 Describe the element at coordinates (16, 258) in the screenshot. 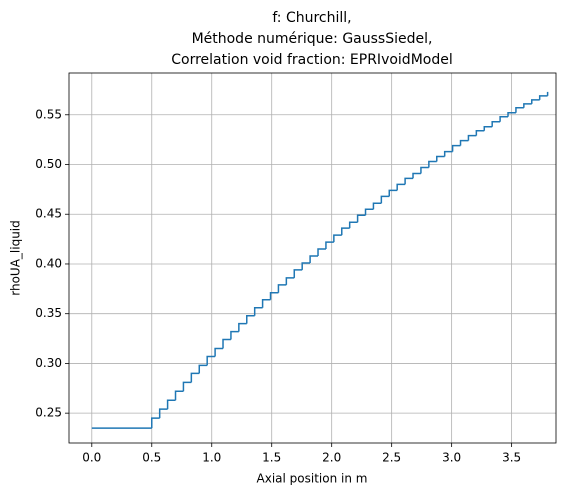

I see `y-axis-label: rhoUA_liquid` at that location.